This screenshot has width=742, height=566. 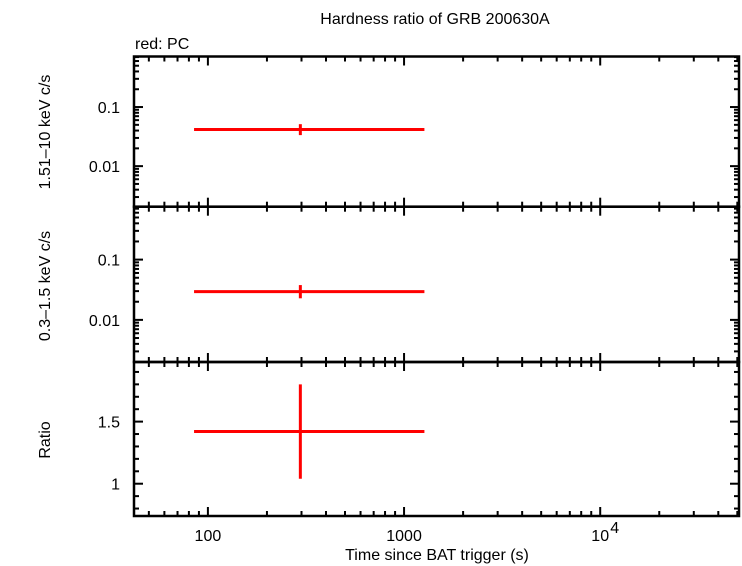 I want to click on x-tick-label: 10, so click(x=600, y=536).